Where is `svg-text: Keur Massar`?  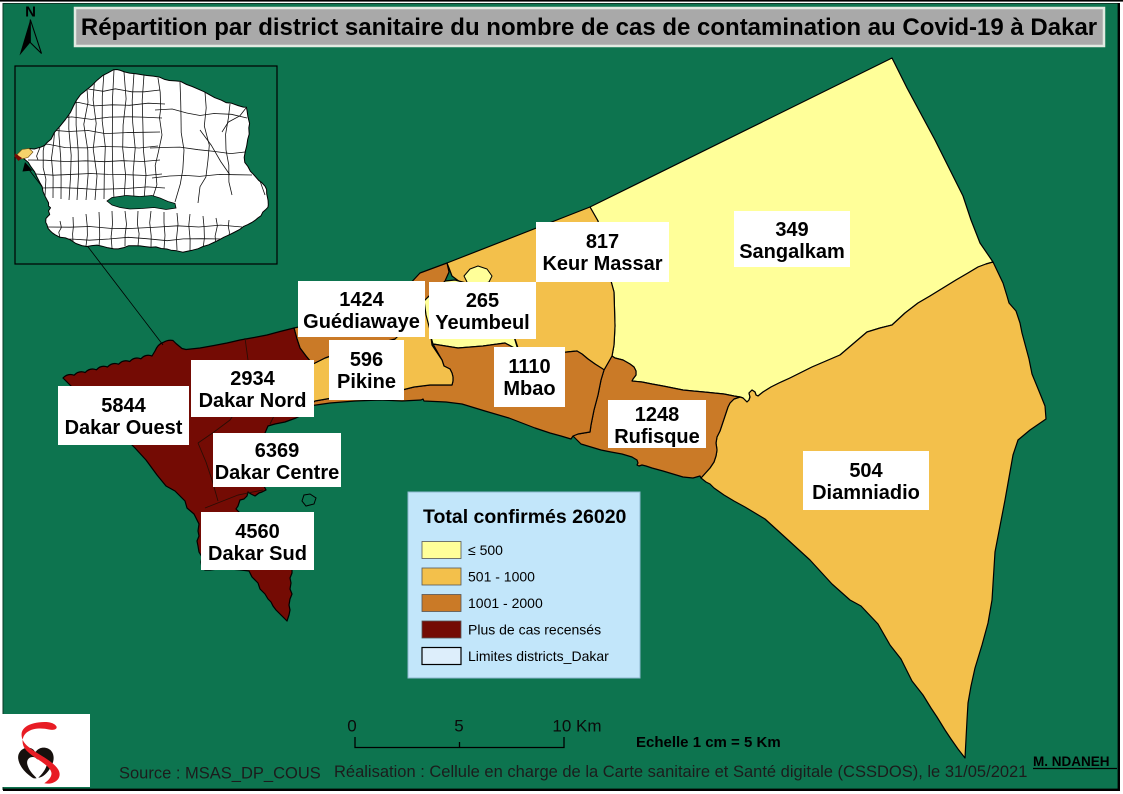
svg-text: Keur Massar is located at coordinates (602, 264).